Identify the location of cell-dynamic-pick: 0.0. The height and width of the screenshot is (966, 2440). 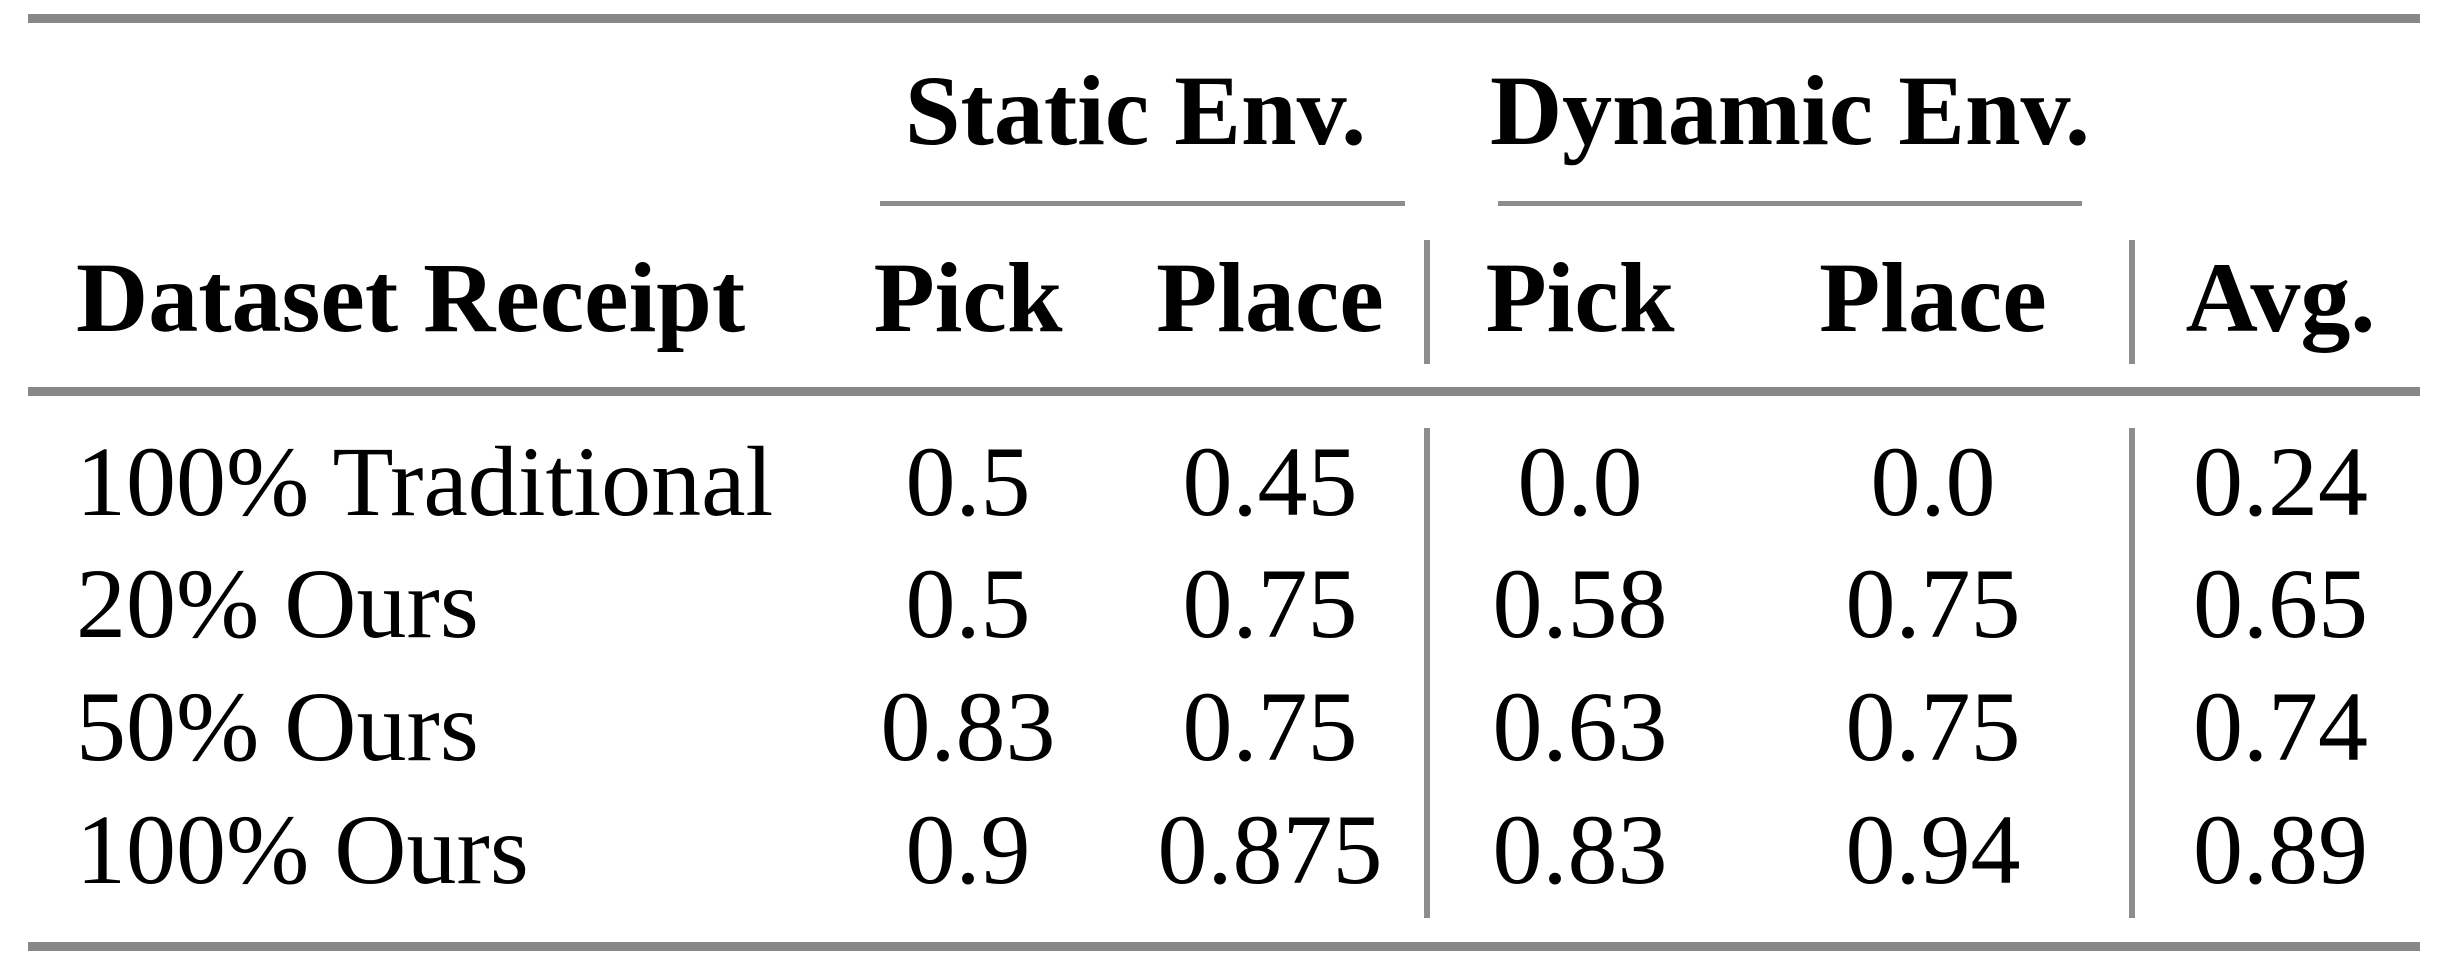
(1580, 481).